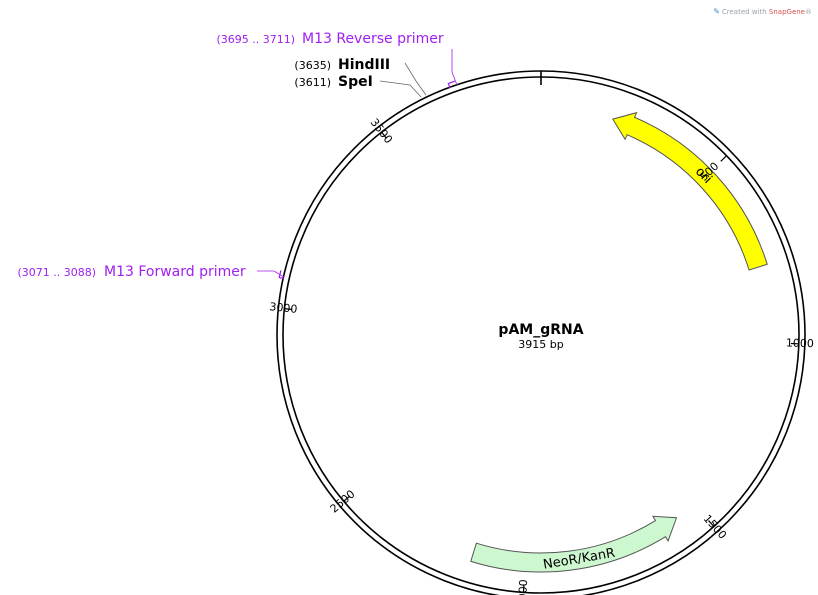 The height and width of the screenshot is (595, 818). I want to click on site-hindiii-leader, so click(415, 79).